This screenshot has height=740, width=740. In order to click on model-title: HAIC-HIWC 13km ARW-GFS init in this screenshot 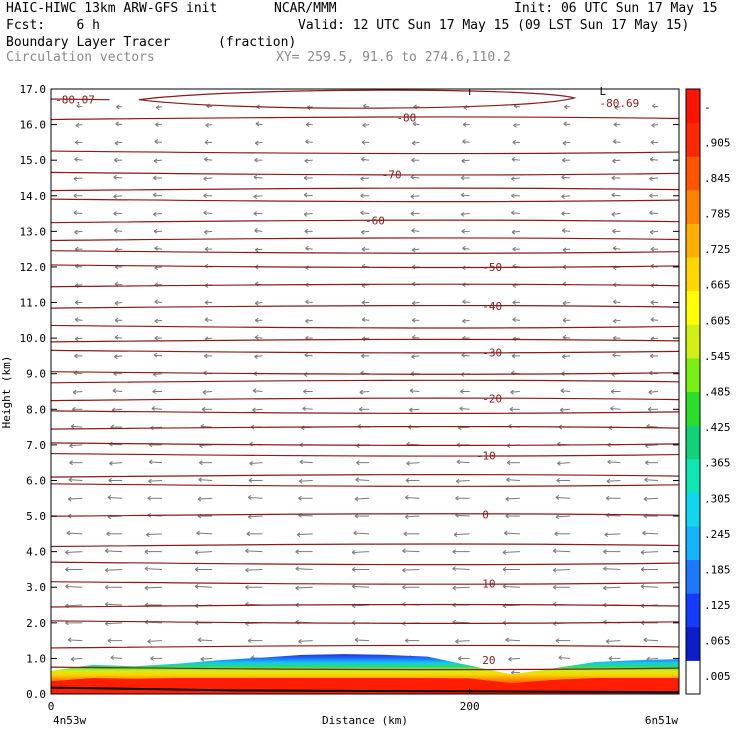, I will do `click(112, 8)`.